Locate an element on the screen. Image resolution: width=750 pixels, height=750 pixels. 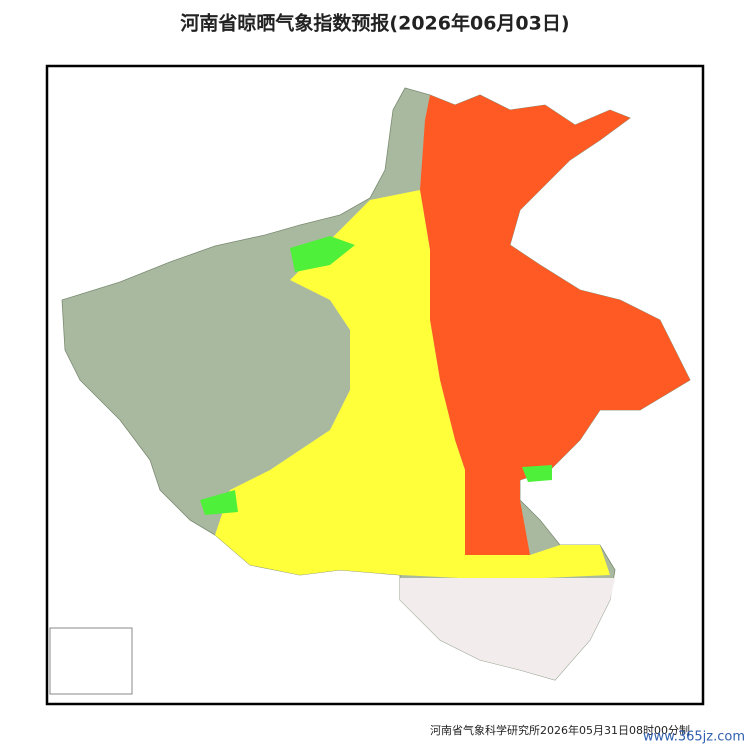
title: 河南省晾晒气象指数预报(2026年06月03日) is located at coordinates (374, 23).